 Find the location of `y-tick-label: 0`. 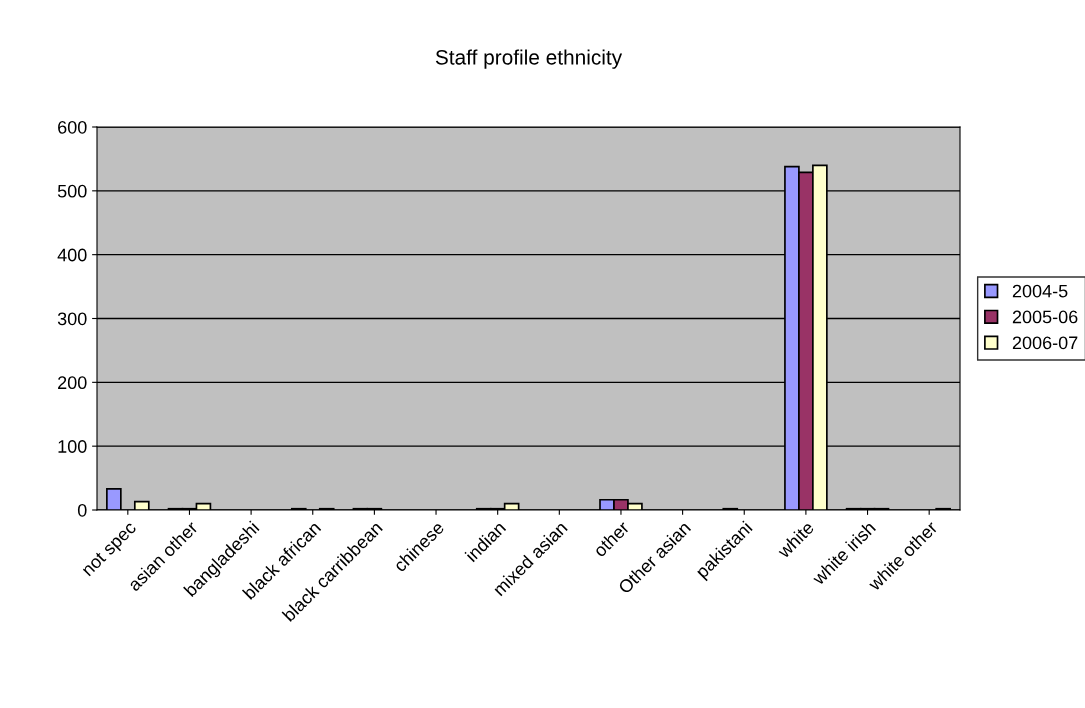

y-tick-label: 0 is located at coordinates (82, 510).